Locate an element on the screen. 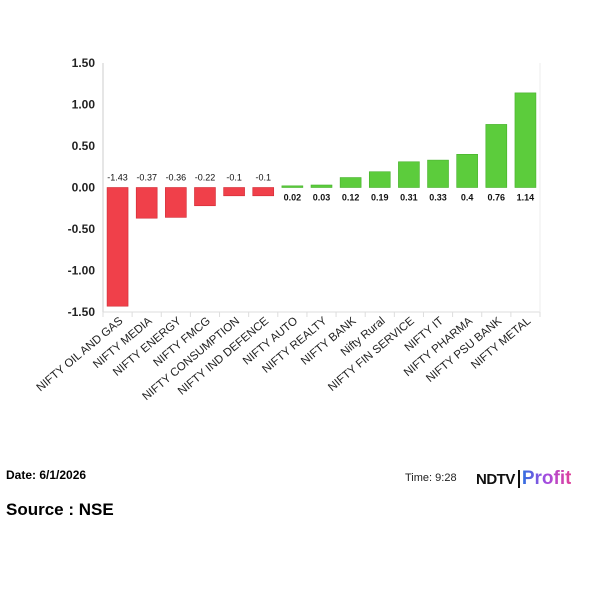 Image resolution: width=600 pixels, height=600 pixels. y-tick-label: 0.50 is located at coordinates (84, 146).